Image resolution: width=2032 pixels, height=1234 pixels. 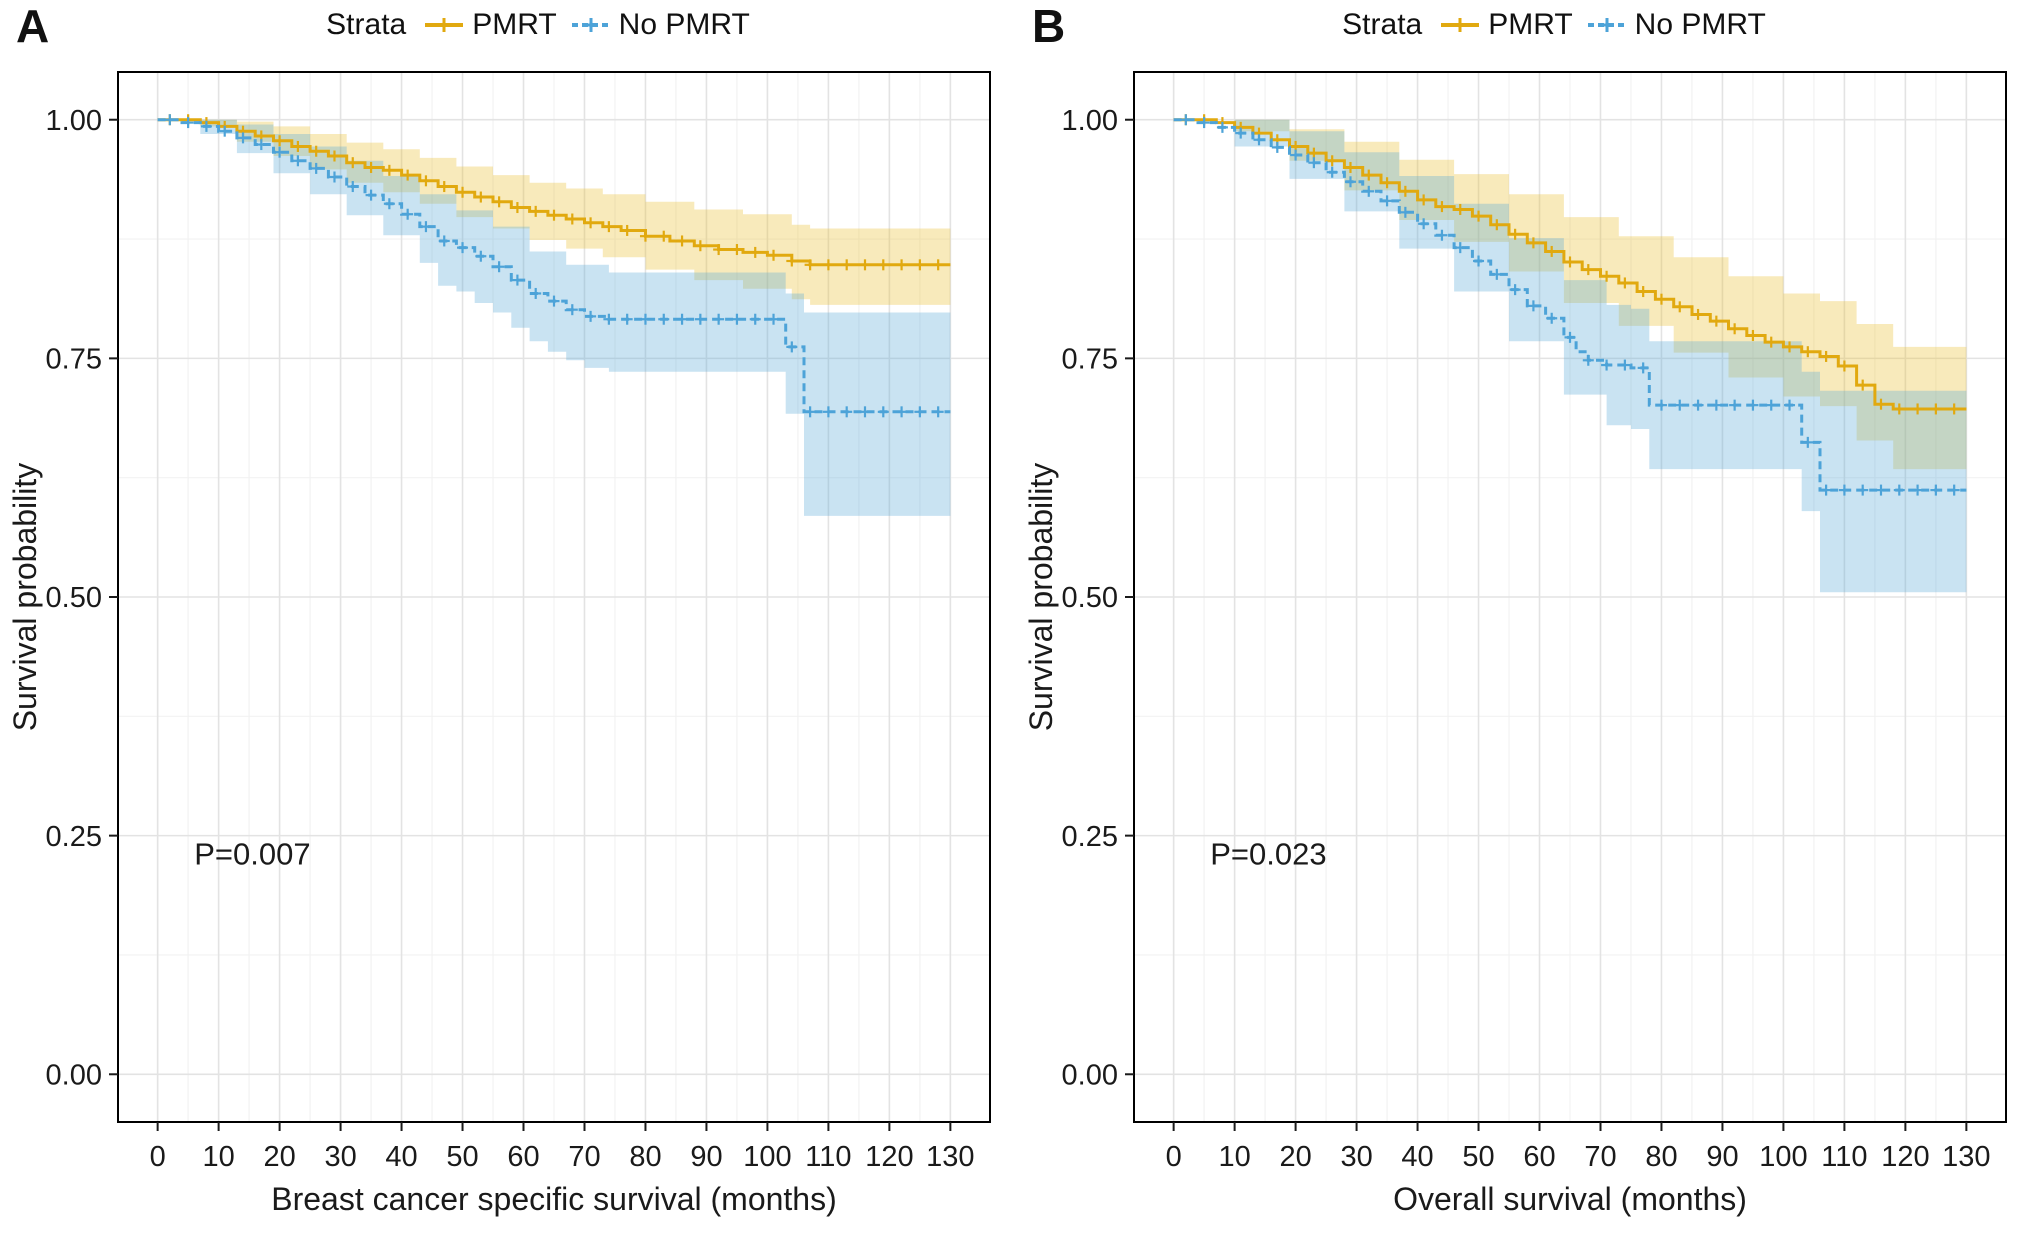 What do you see at coordinates (252, 853) in the screenshot?
I see `svg-text: P=0.007` at bounding box center [252, 853].